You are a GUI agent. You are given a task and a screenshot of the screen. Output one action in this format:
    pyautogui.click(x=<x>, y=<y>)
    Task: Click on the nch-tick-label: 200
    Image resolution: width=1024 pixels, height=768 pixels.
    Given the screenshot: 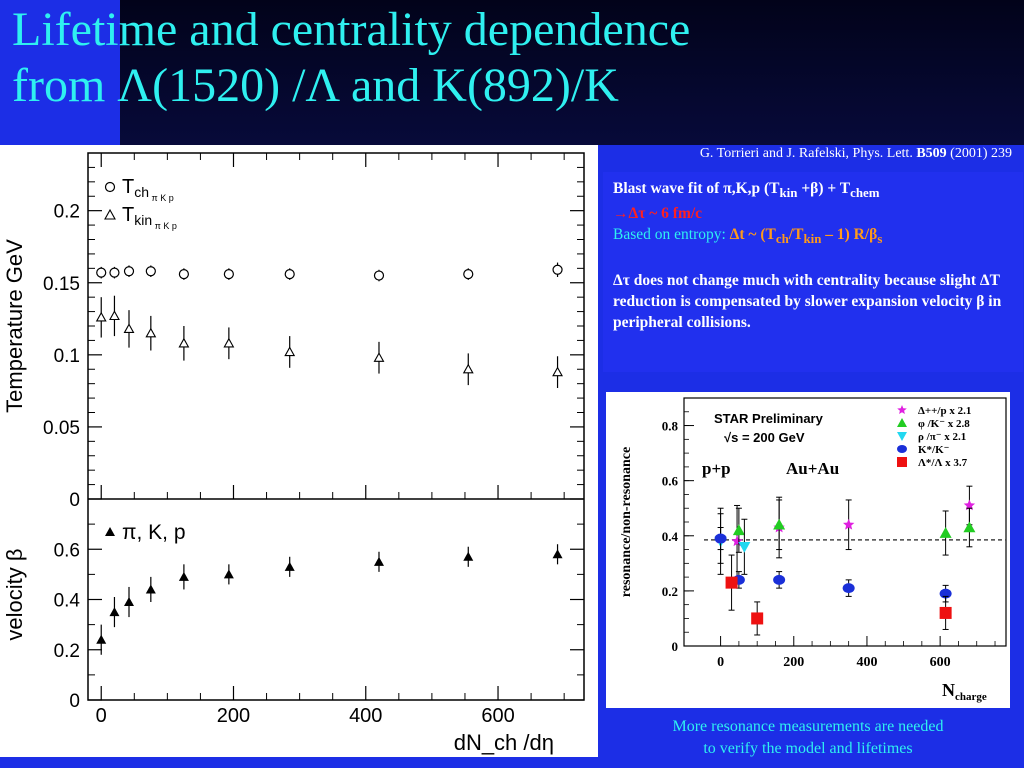 What is the action you would take?
    pyautogui.click(x=793, y=662)
    